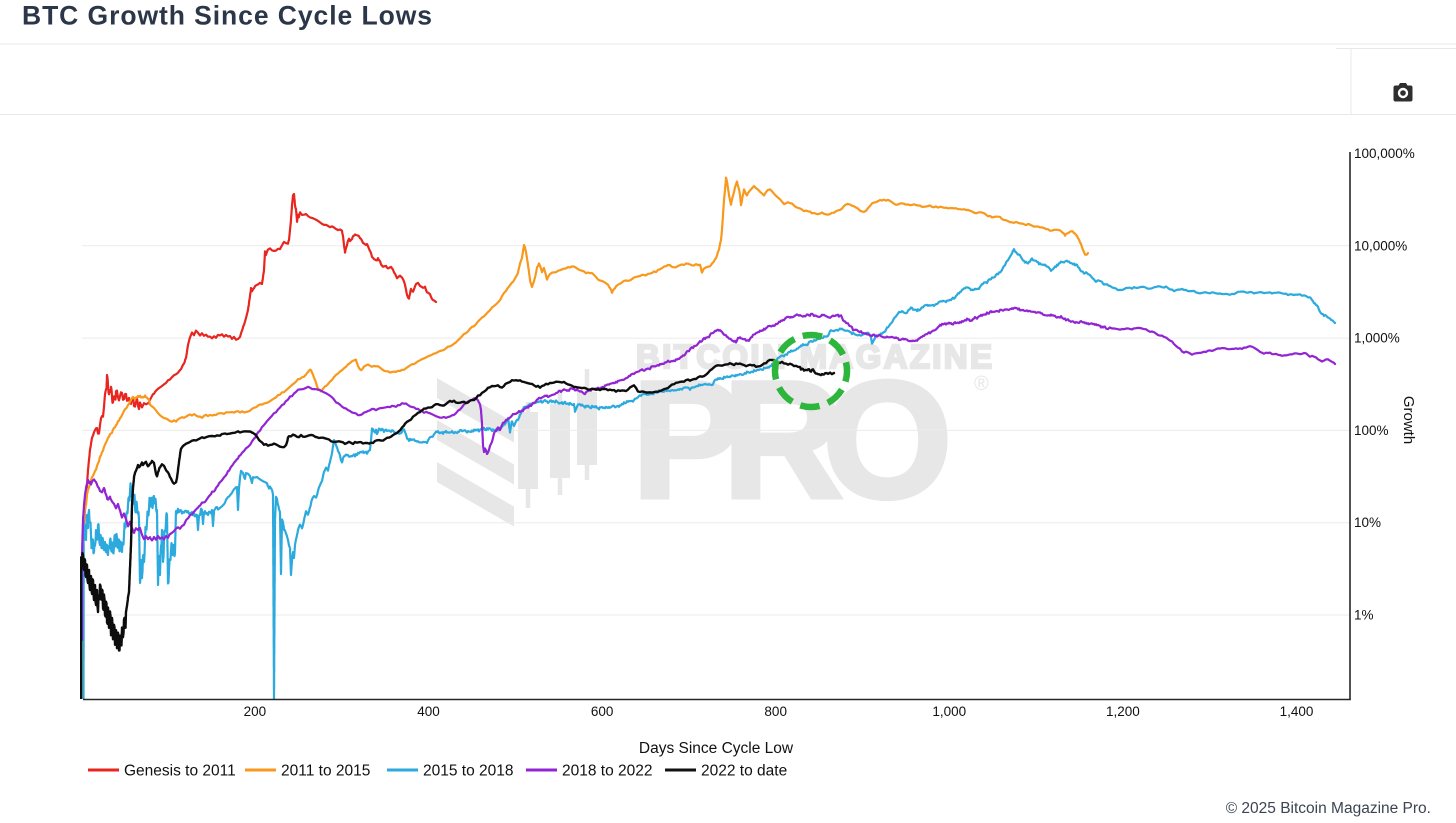  What do you see at coordinates (1371, 430) in the screenshot?
I see `svg-text: 100%` at bounding box center [1371, 430].